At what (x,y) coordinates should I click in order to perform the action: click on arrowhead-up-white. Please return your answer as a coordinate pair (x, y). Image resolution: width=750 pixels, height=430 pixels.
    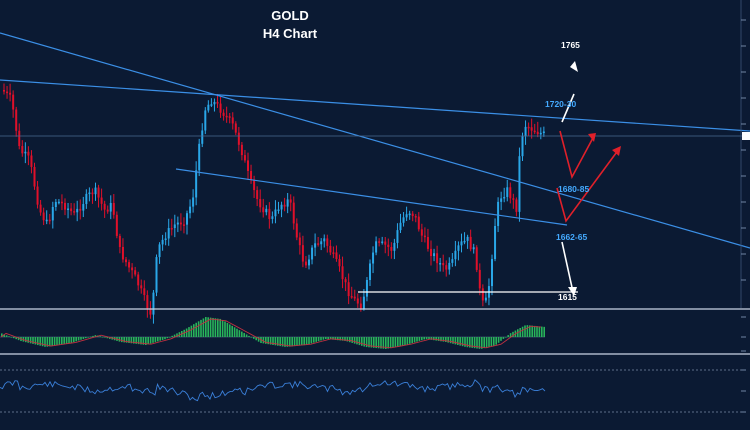
    Looking at the image, I should click on (574, 66).